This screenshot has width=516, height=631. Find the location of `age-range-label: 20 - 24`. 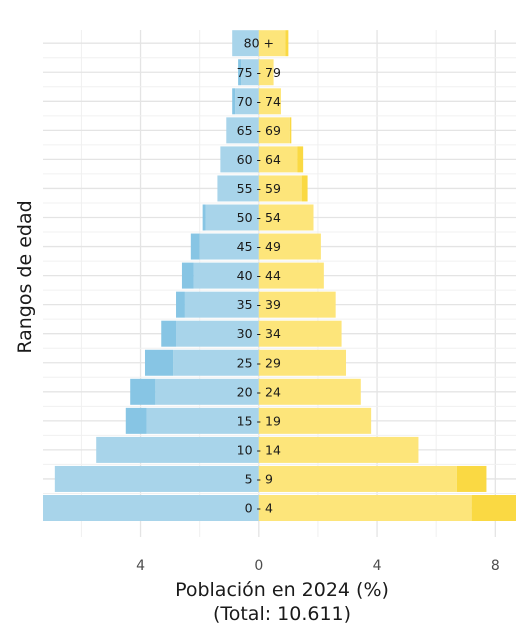

age-range-label: 20 - 24 is located at coordinates (259, 391).